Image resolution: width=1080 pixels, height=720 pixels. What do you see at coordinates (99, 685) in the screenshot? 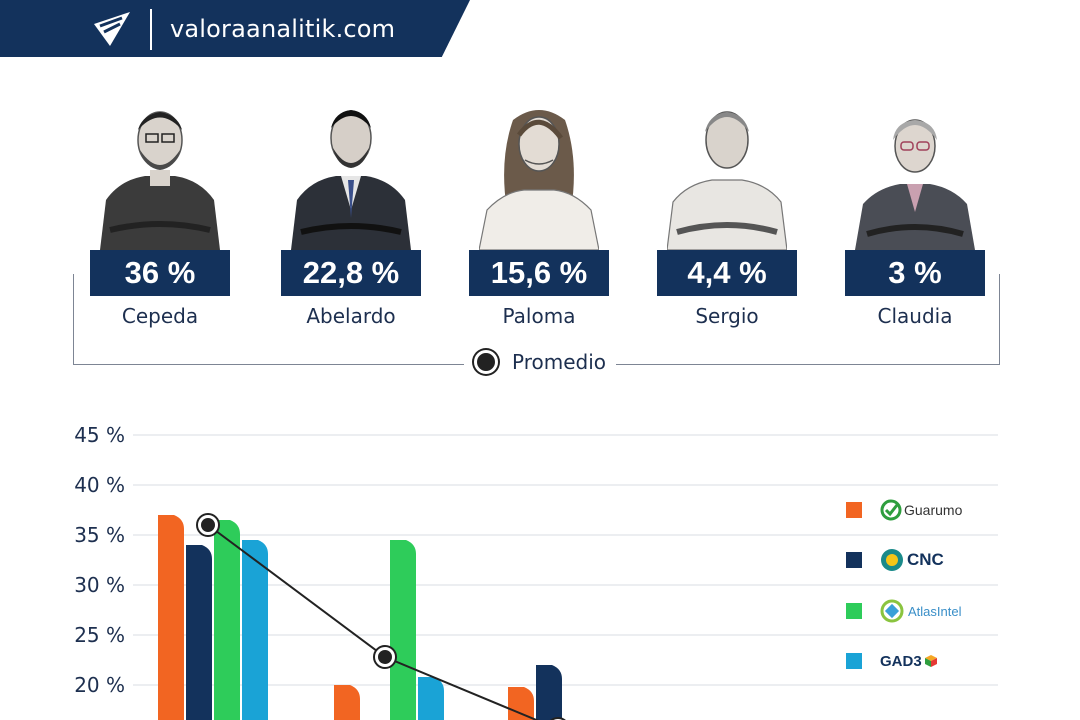
I see `y-tick-label: 20 %` at bounding box center [99, 685].